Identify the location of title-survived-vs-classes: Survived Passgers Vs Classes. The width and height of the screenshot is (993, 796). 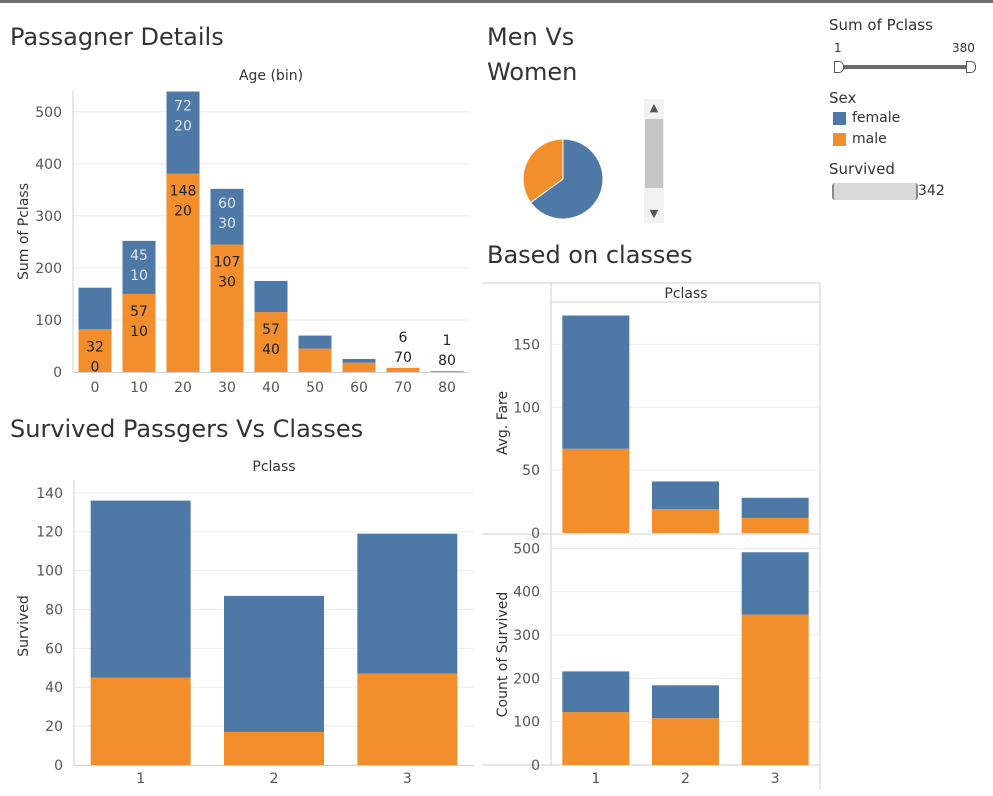
(187, 429).